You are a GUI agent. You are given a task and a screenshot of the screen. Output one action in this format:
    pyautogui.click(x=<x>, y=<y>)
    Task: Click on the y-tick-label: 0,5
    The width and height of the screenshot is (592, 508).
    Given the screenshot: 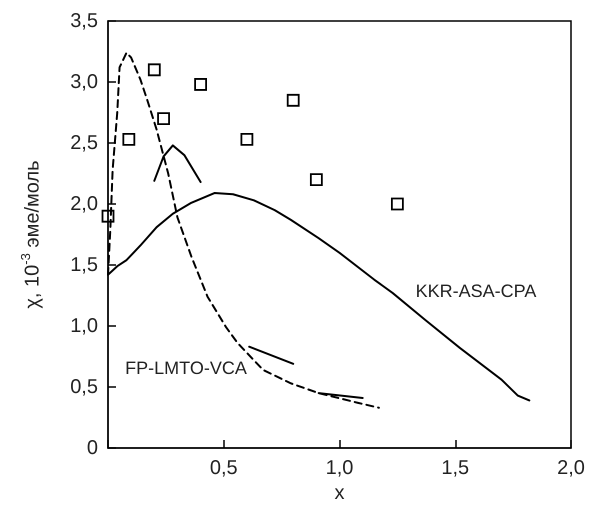 What is the action you would take?
    pyautogui.click(x=84, y=387)
    